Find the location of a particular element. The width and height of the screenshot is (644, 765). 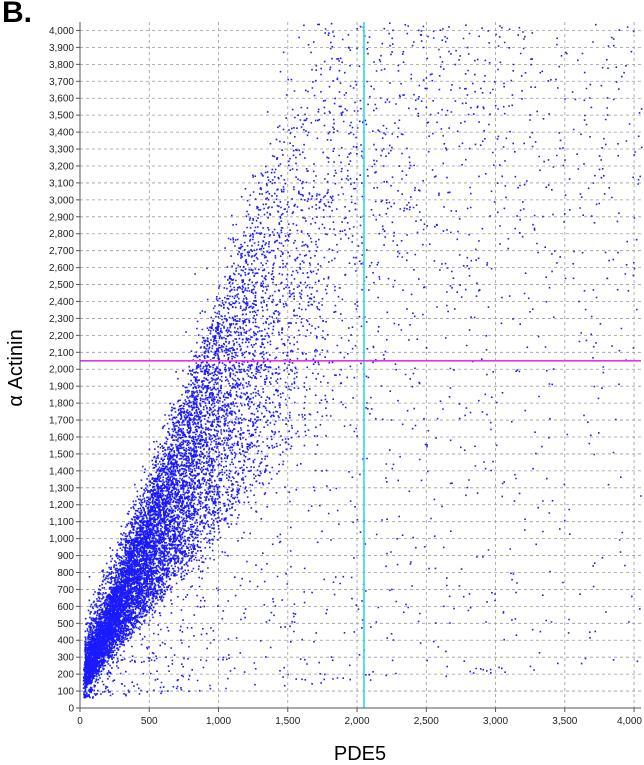

y-tick-label: 1,400 is located at coordinates (61, 471).